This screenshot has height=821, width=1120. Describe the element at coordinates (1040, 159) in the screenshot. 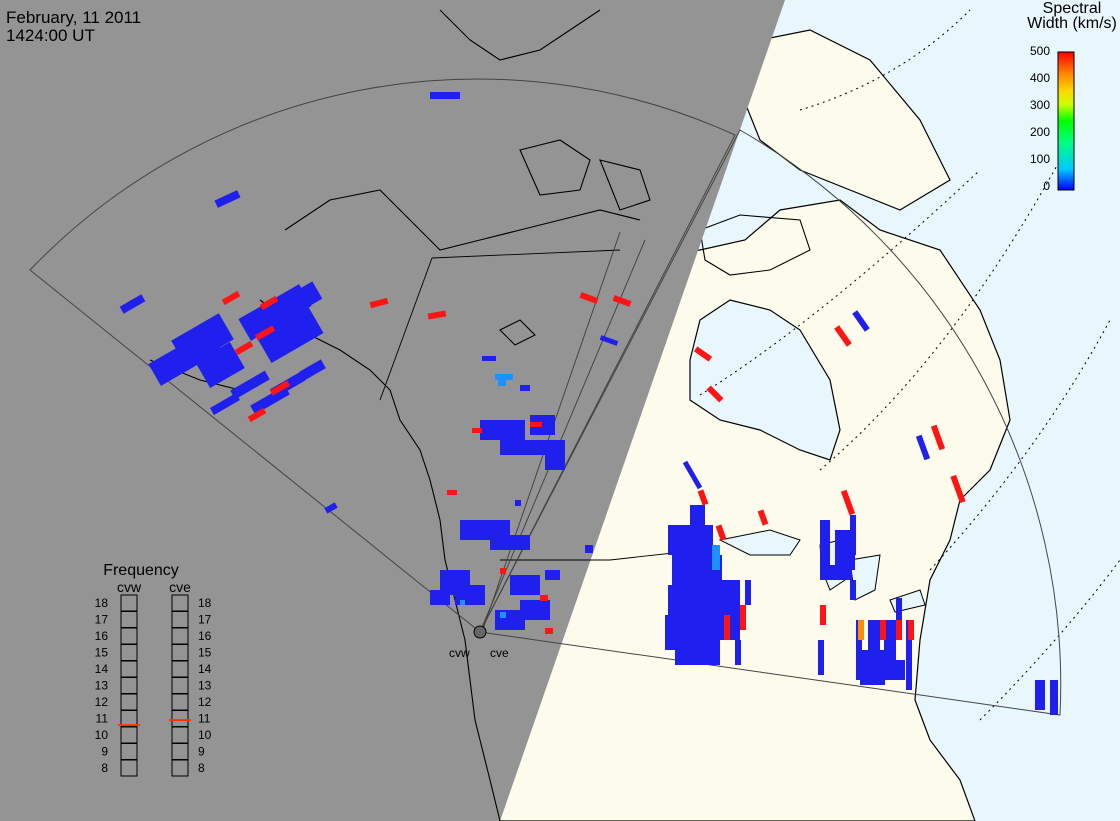

I see `colorbar-tick: 100` at that location.